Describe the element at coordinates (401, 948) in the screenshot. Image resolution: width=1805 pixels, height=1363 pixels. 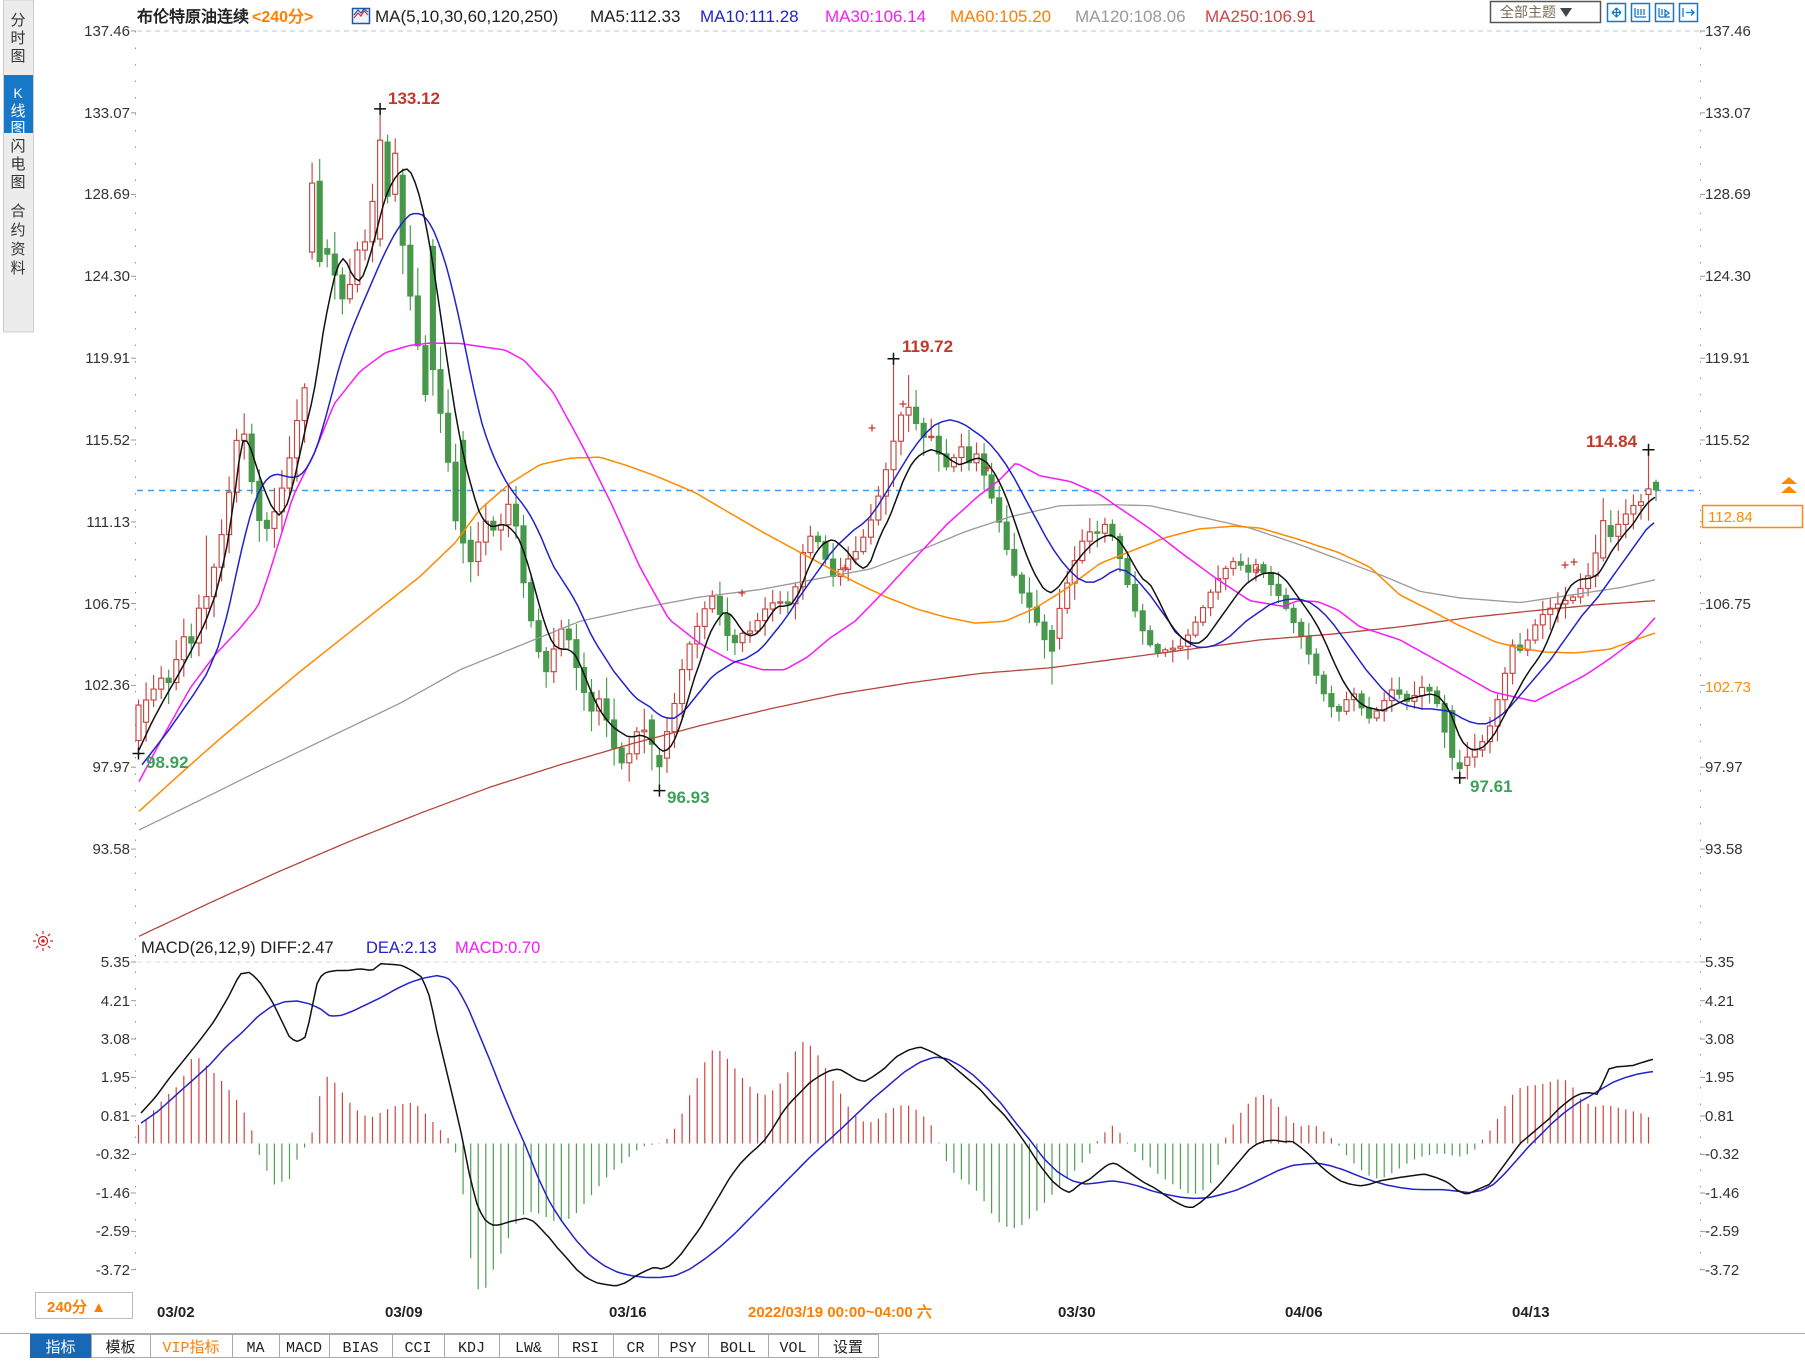
I see `svg-text: DEA:2.13` at that location.